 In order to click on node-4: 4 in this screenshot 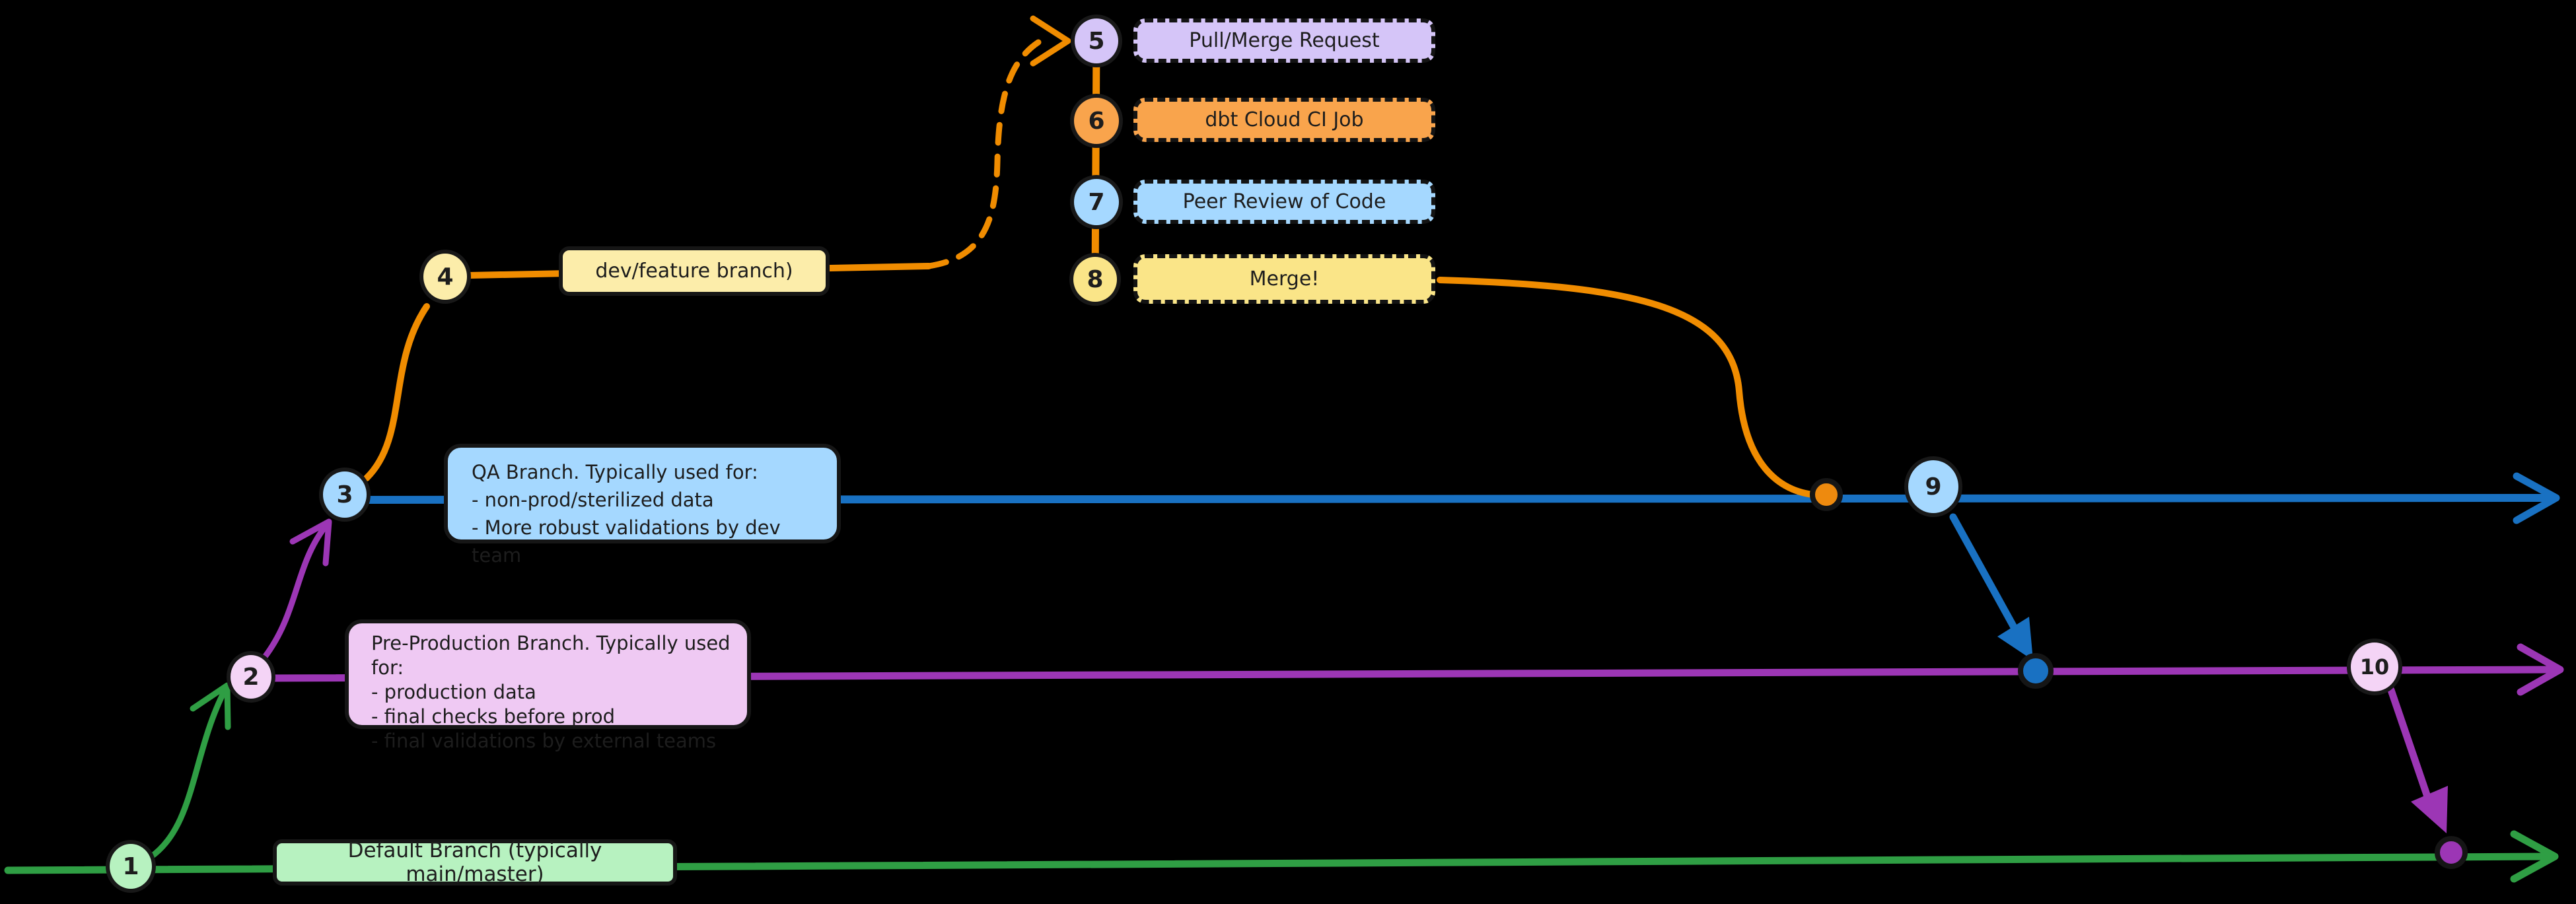, I will do `click(445, 277)`.